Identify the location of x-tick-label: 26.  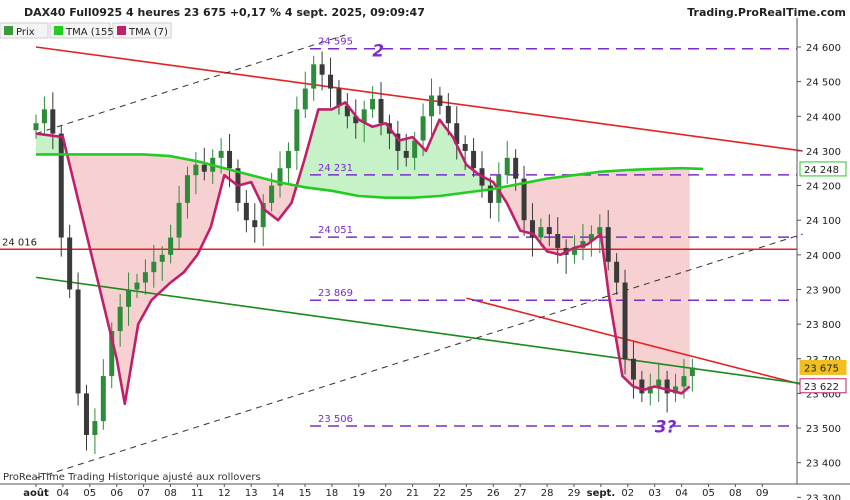
(493, 493).